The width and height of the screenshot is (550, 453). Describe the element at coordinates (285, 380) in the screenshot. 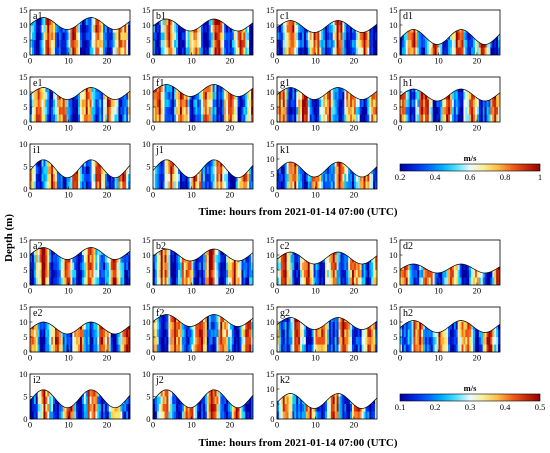

I see `panel-label: k2` at that location.